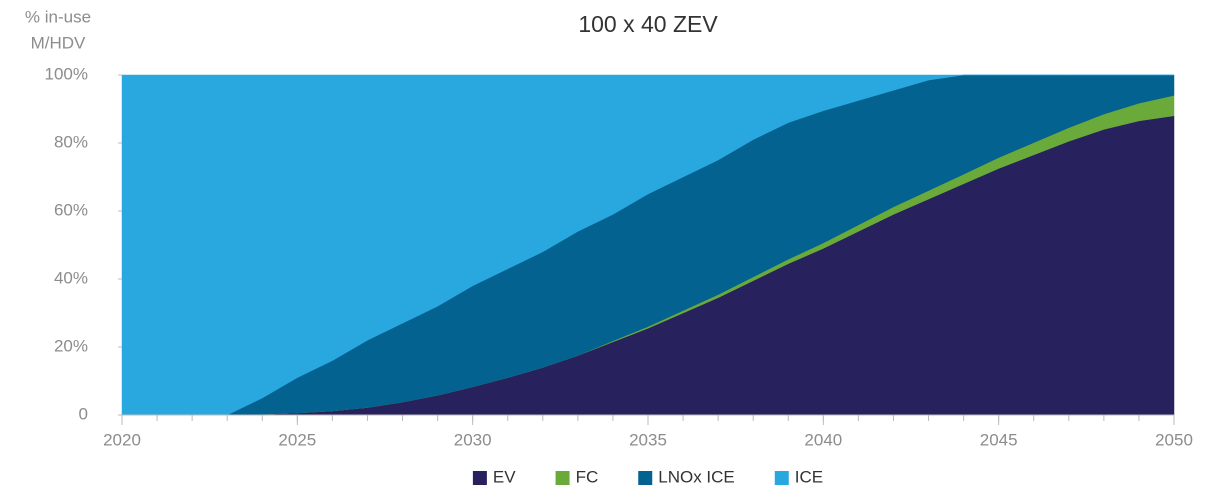 This screenshot has height=490, width=1210. I want to click on chart-title: 100 x 40 ZEV, so click(648, 24).